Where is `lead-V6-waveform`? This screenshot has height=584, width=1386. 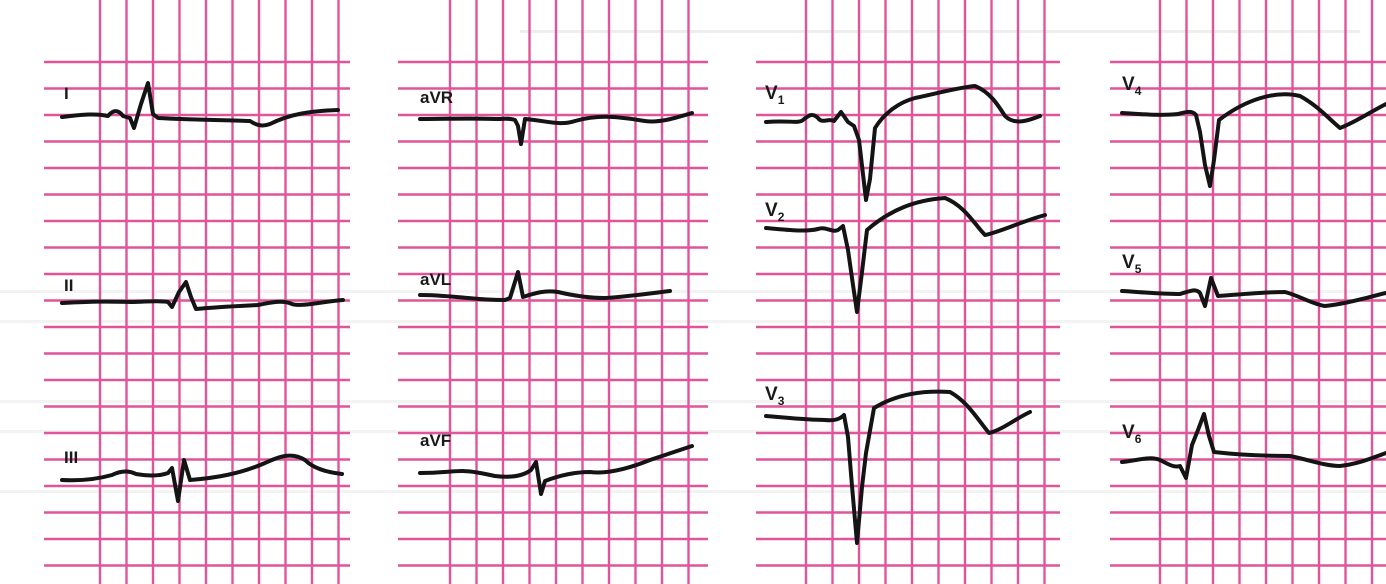
lead-V6-waveform is located at coordinates (1253, 446).